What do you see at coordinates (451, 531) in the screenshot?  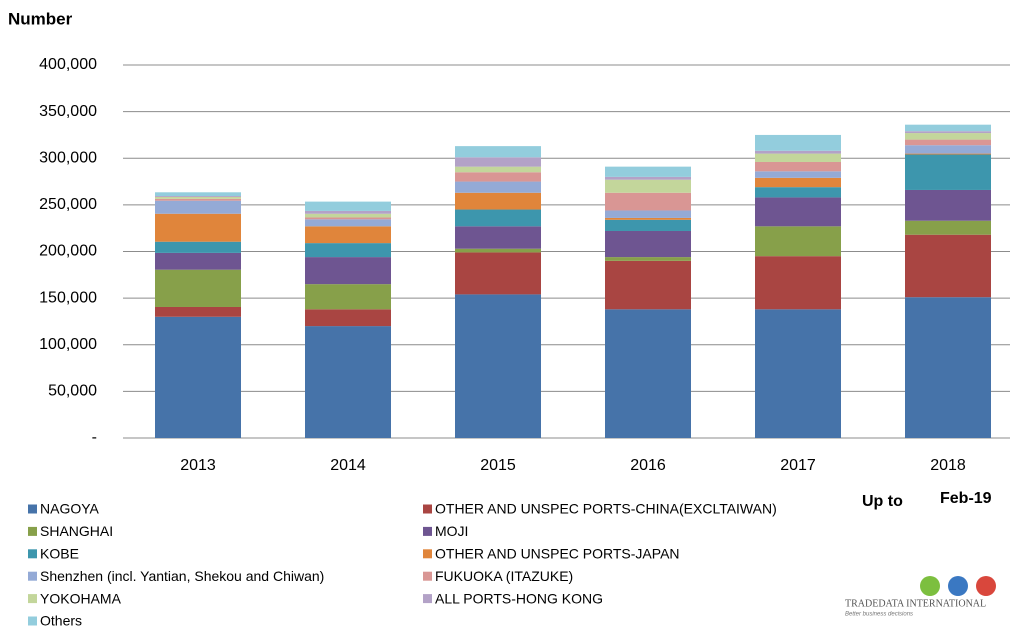 I see `legend-label: MOJI` at bounding box center [451, 531].